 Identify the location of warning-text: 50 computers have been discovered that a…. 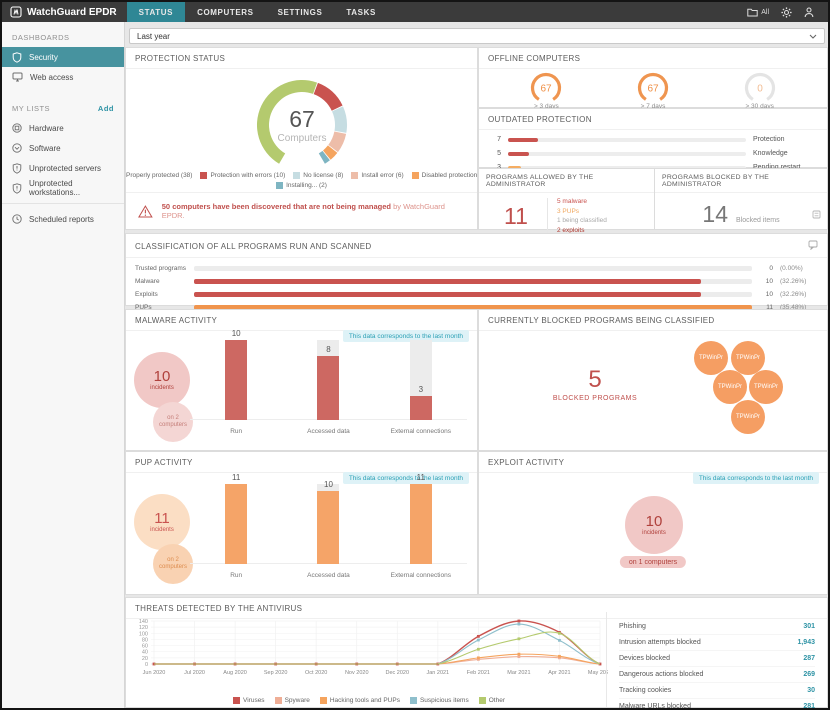
(303, 211).